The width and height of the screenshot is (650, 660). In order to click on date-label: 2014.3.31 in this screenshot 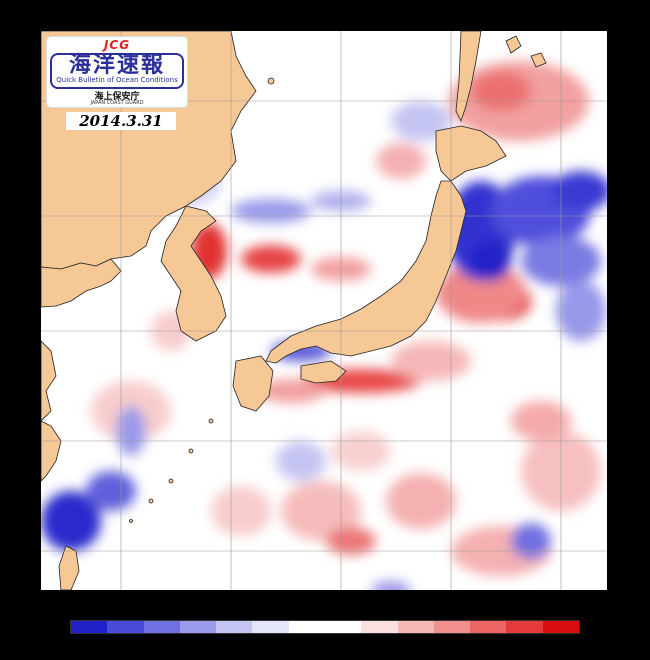, I will do `click(121, 121)`.